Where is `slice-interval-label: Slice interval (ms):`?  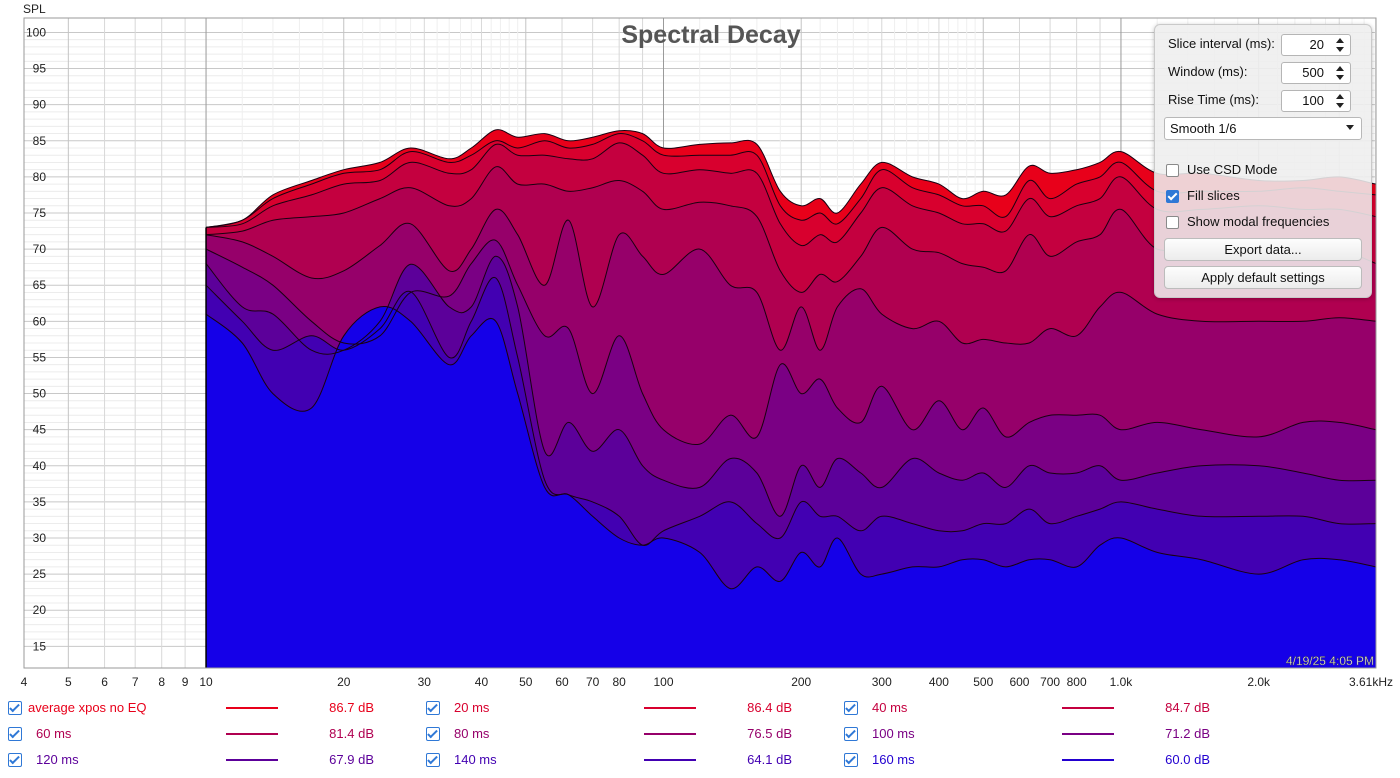 slice-interval-label: Slice interval (ms): is located at coordinates (1221, 43).